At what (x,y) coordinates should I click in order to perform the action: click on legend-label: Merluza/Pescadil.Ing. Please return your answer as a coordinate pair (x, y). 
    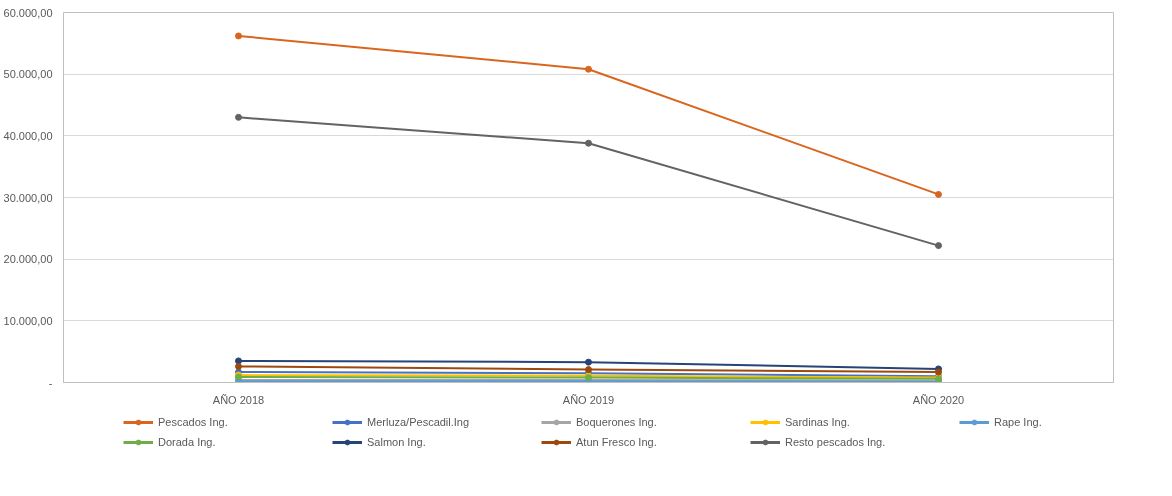
    Looking at the image, I should click on (419, 422).